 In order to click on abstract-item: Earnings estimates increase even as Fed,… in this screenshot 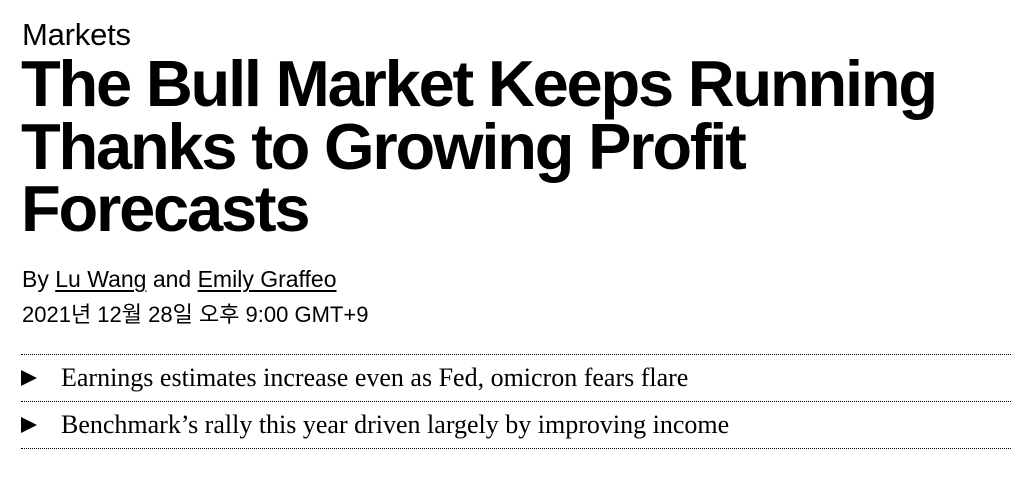, I will do `click(516, 378)`.